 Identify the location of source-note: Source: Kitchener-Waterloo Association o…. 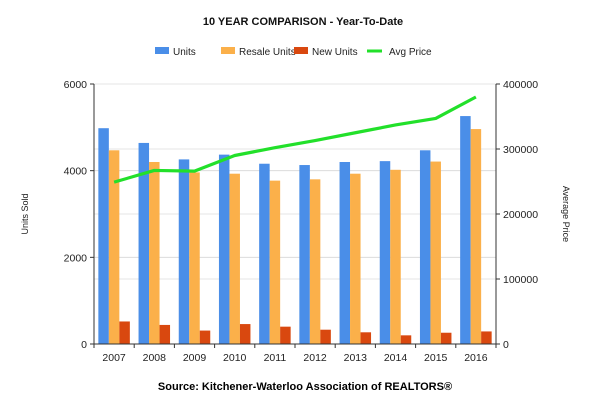
(305, 387).